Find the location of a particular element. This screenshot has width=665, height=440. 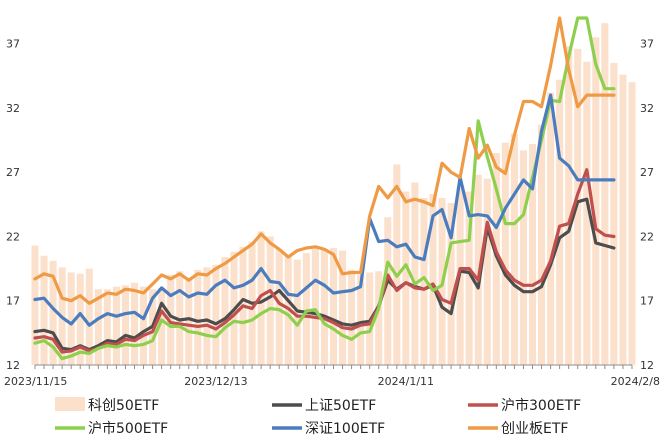

y-tick-label-left: 12 is located at coordinates (13, 365).